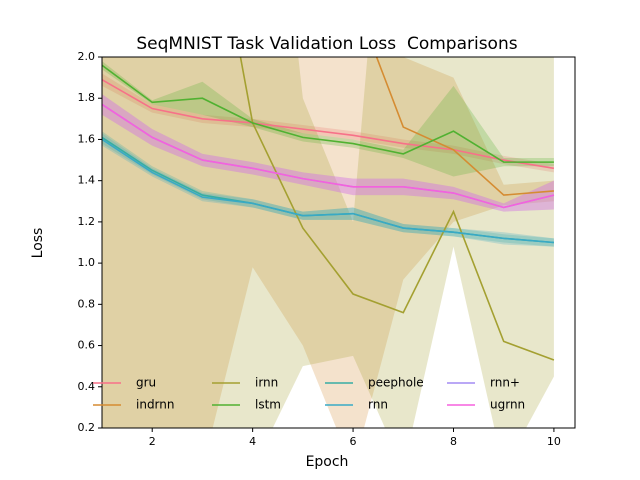  Describe the element at coordinates (327, 462) in the screenshot. I see `x-axis-label: Epoch` at that location.